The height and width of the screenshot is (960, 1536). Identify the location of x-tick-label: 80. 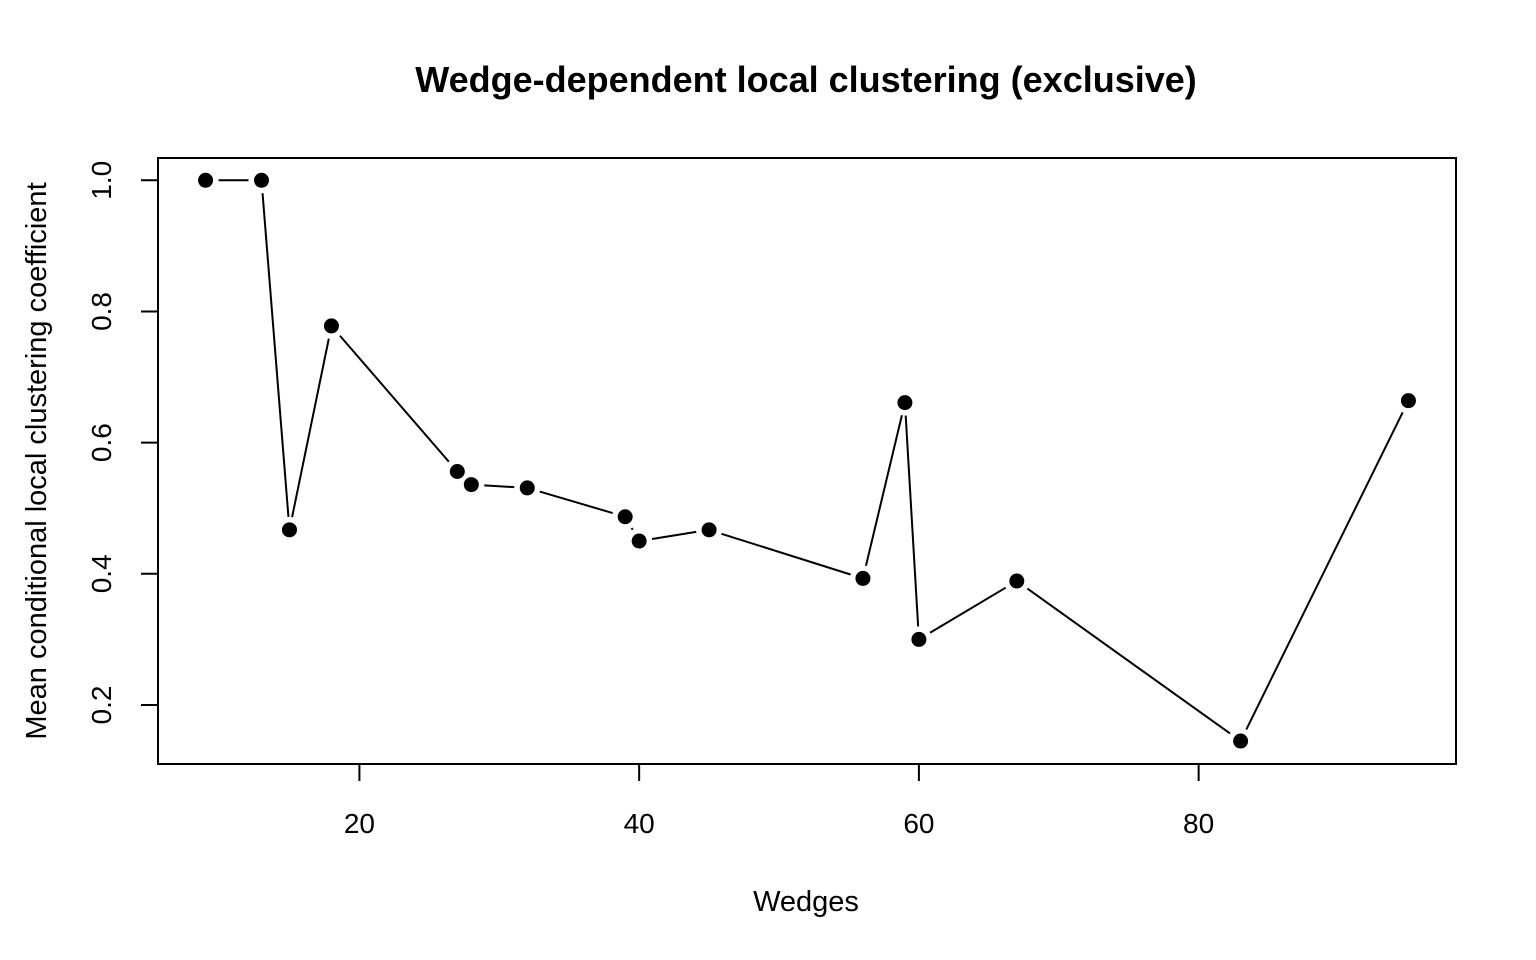
(1198, 823).